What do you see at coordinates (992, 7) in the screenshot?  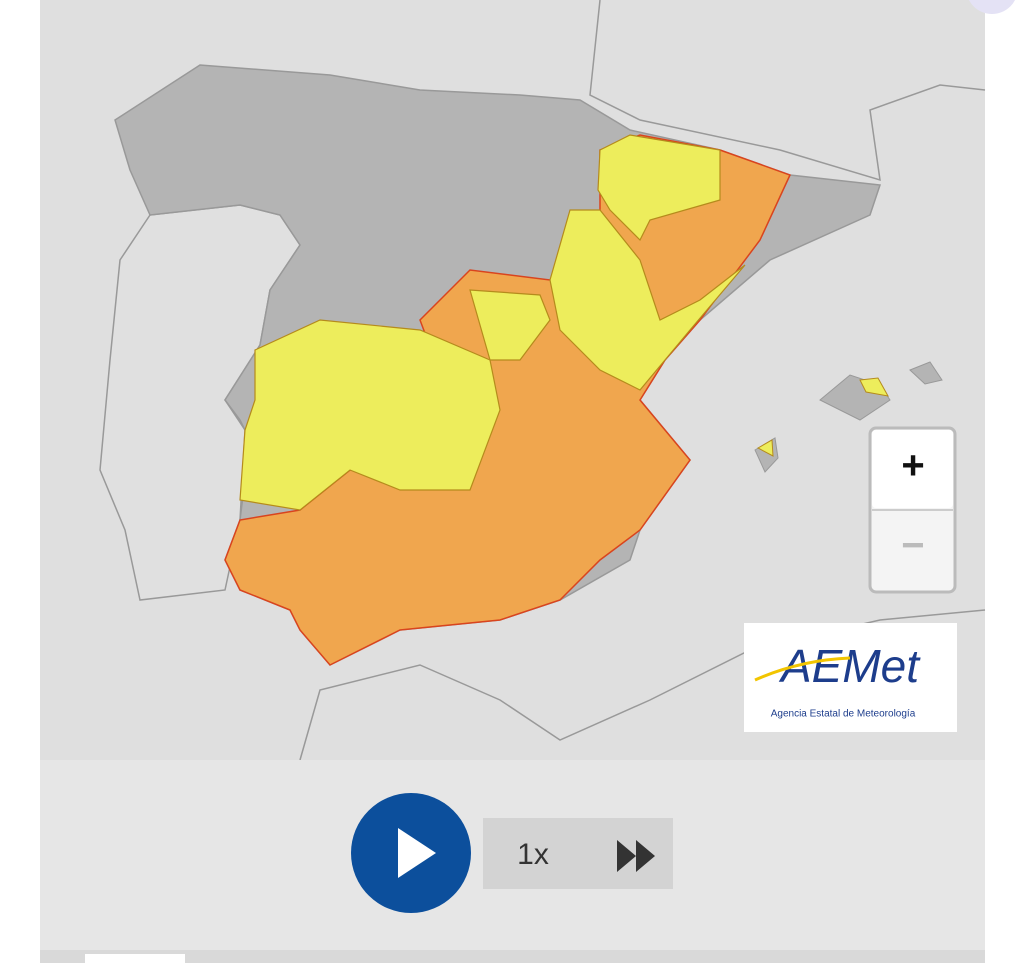 I see `corner-button` at bounding box center [992, 7].